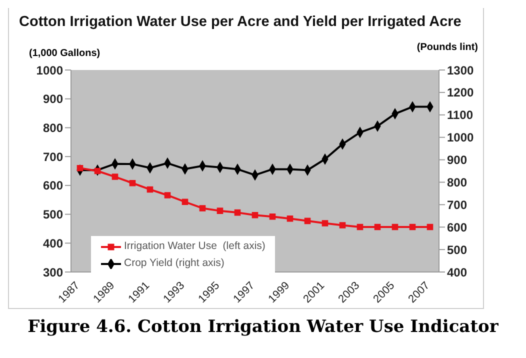 Image resolution: width=526 pixels, height=358 pixels. I want to click on y-tick-label: 700, so click(53, 157).